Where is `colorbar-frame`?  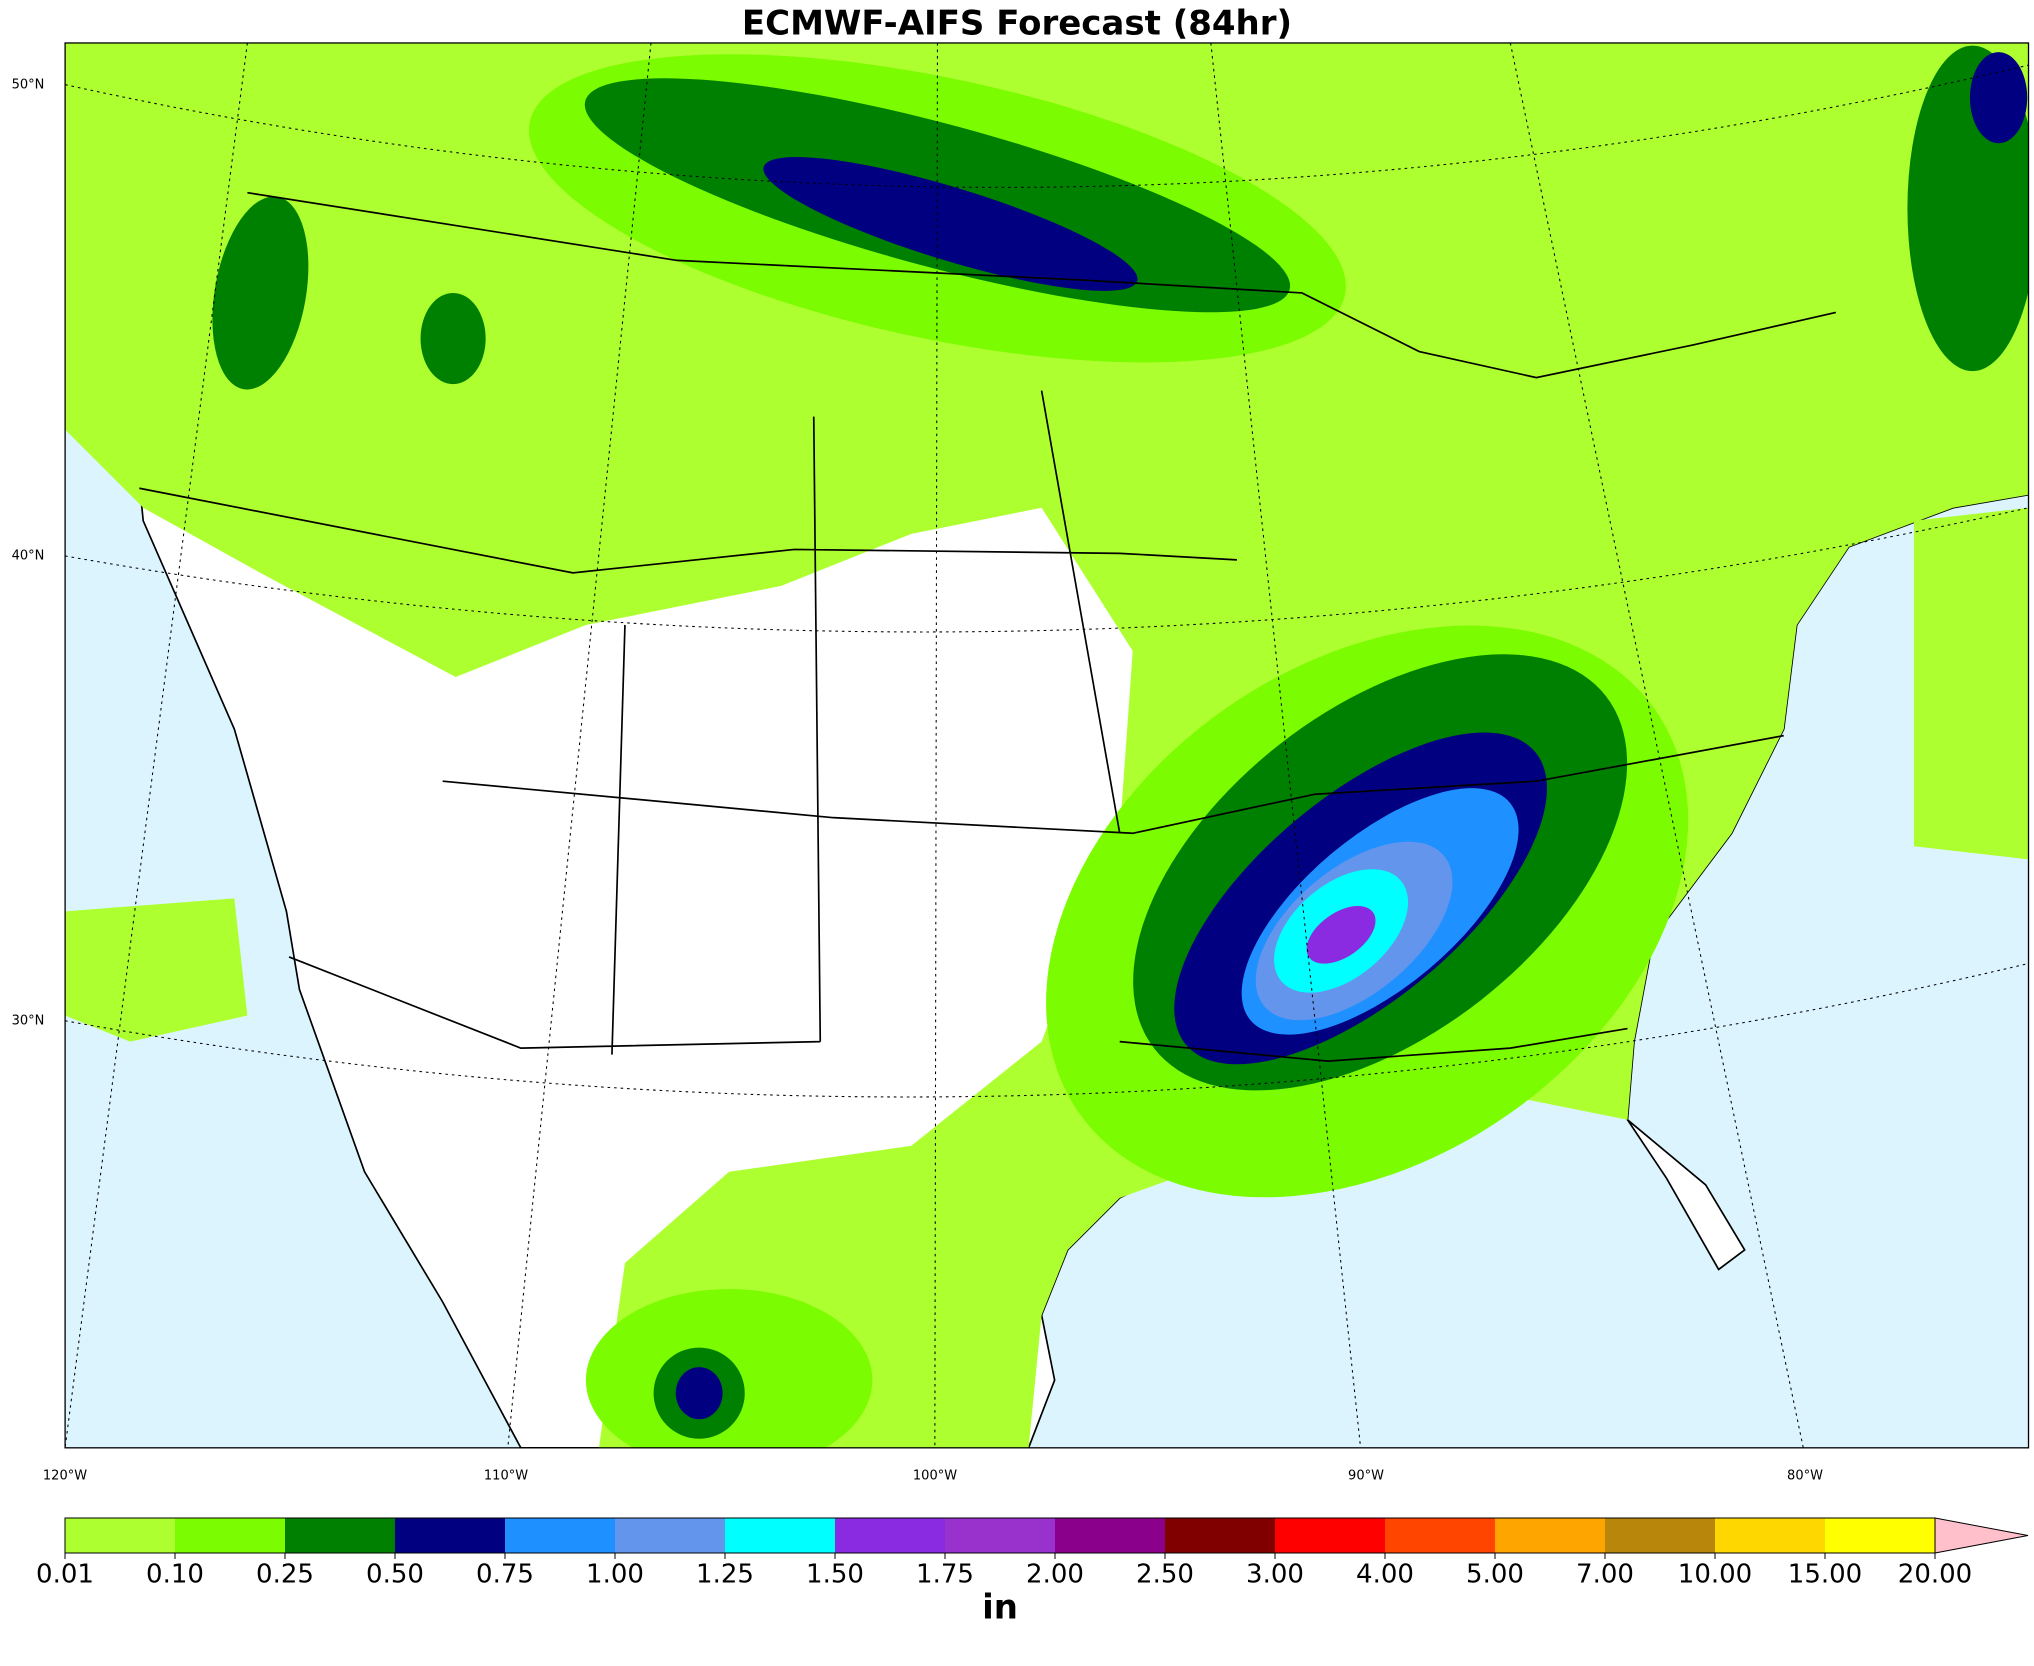
colorbar-frame is located at coordinates (1000, 1535).